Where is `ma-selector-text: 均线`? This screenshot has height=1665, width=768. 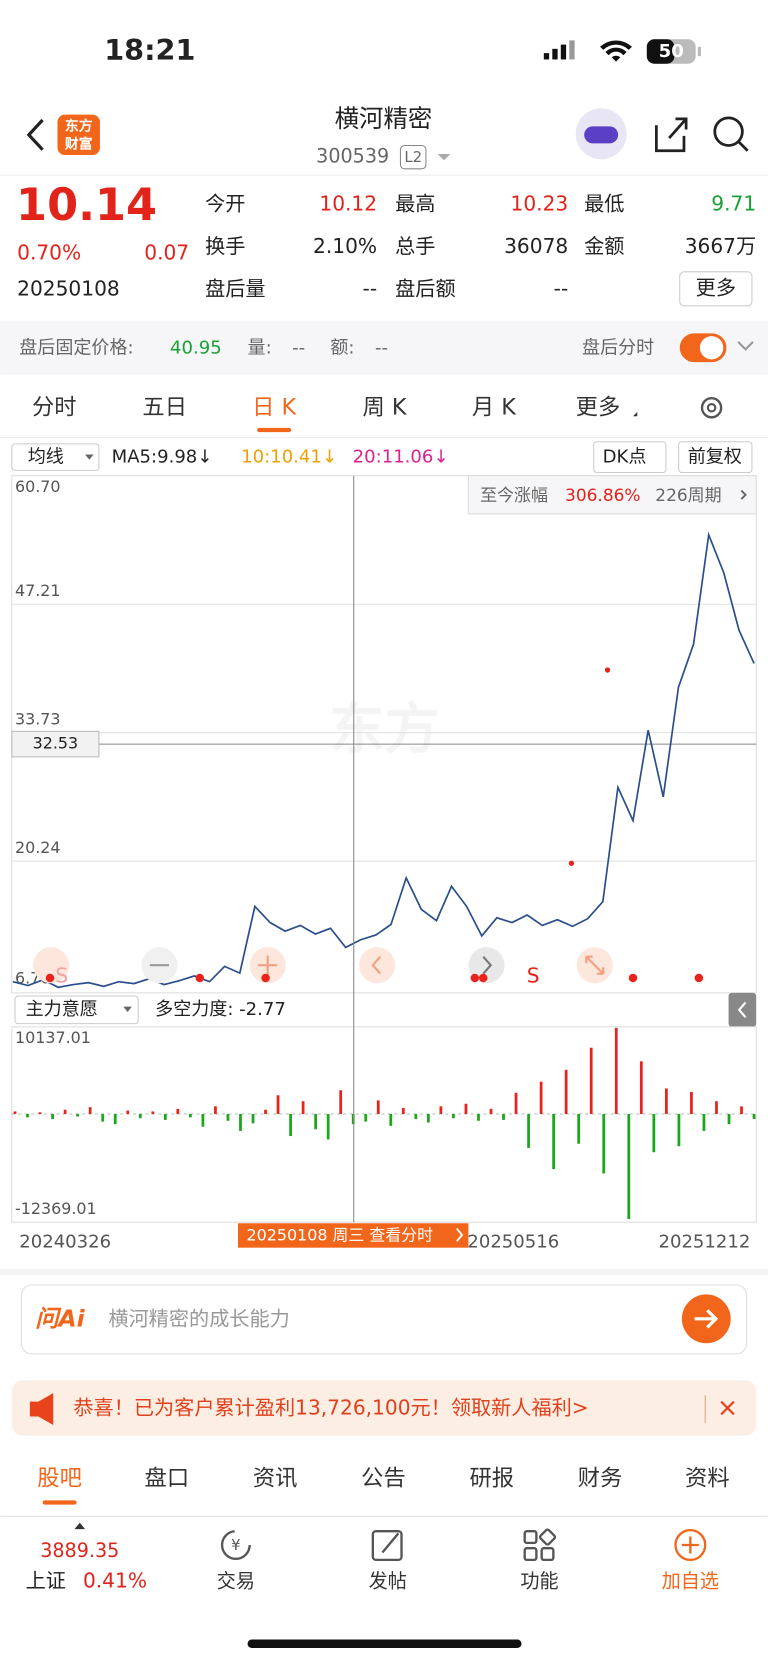 ma-selector-text: 均线 is located at coordinates (46, 457).